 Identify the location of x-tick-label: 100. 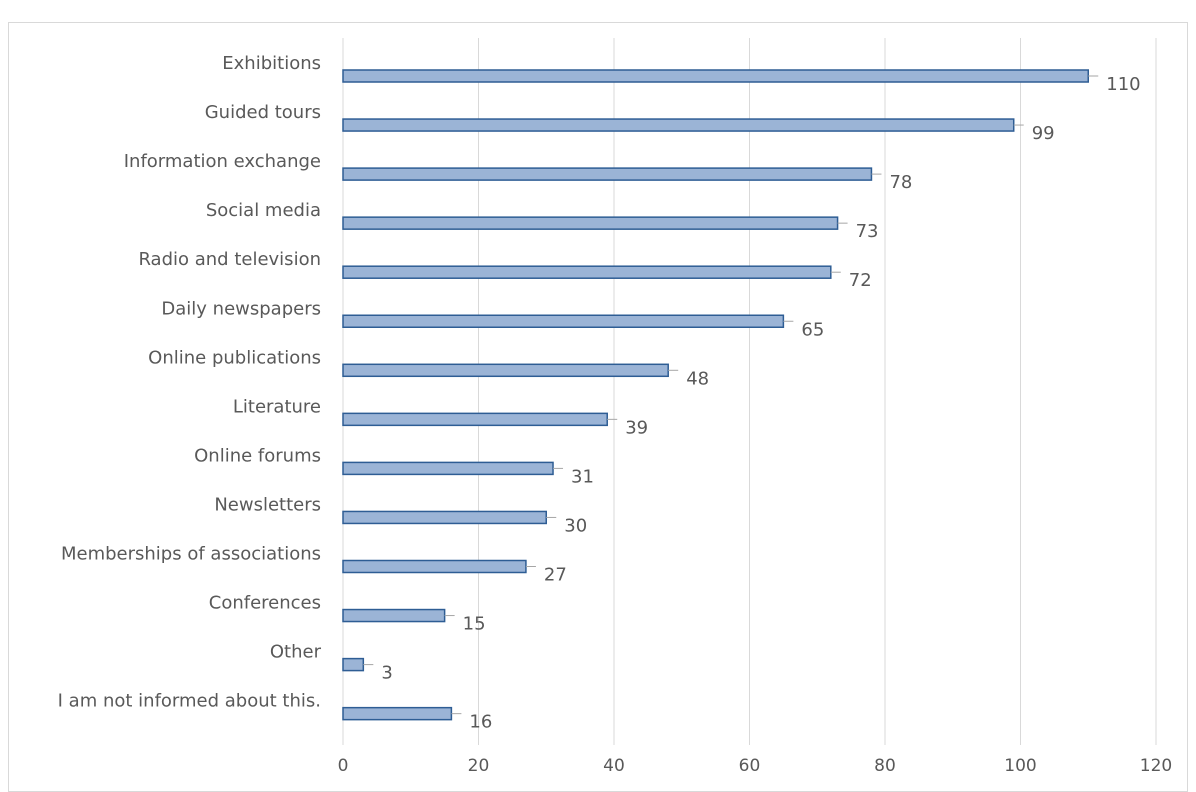
(1020, 766).